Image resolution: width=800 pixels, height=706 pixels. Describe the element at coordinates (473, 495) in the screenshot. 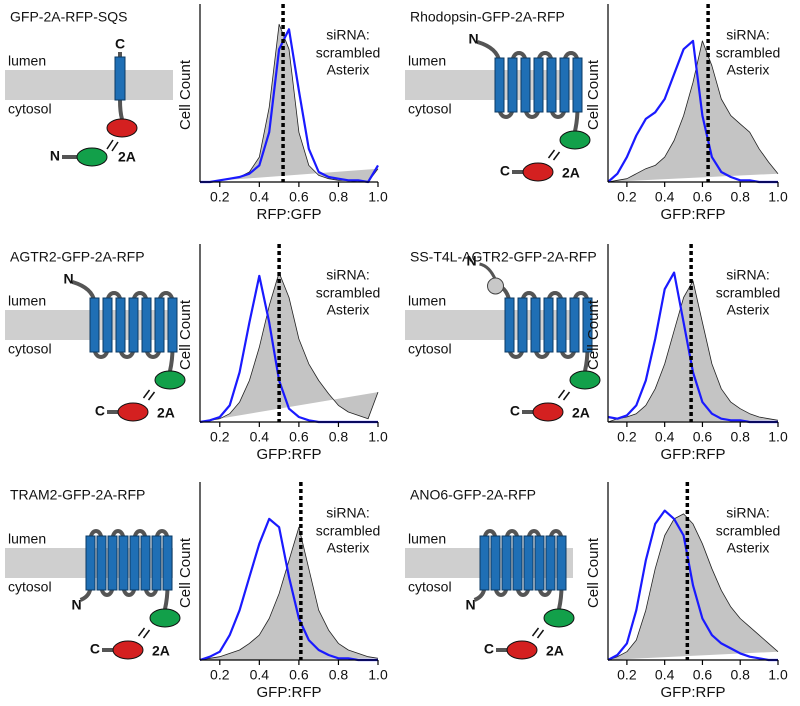

I see `panel-title: ANO6-GFP-2A-RFP` at that location.